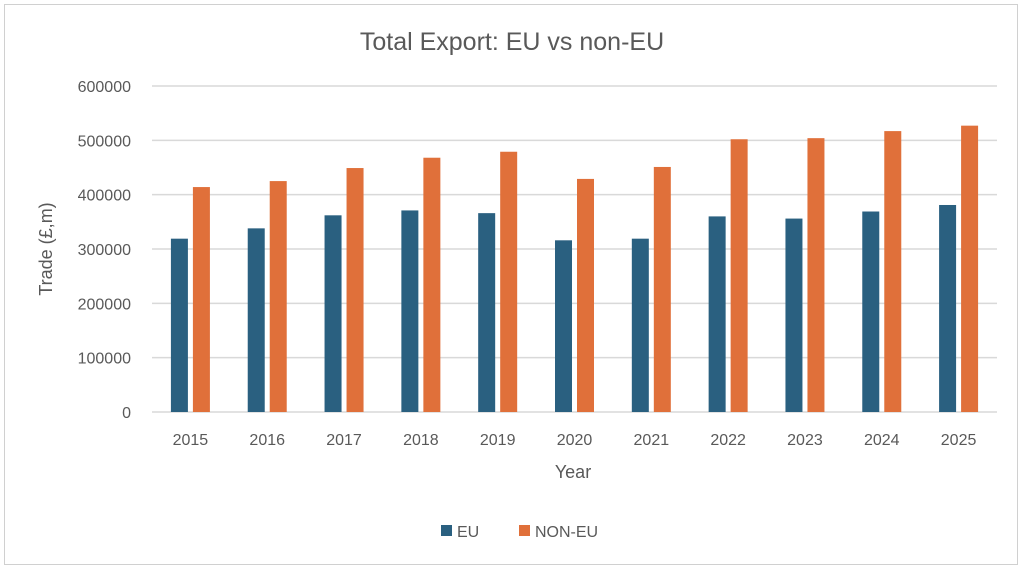  What do you see at coordinates (201, 299) in the screenshot?
I see `bar-non-eu-2015` at bounding box center [201, 299].